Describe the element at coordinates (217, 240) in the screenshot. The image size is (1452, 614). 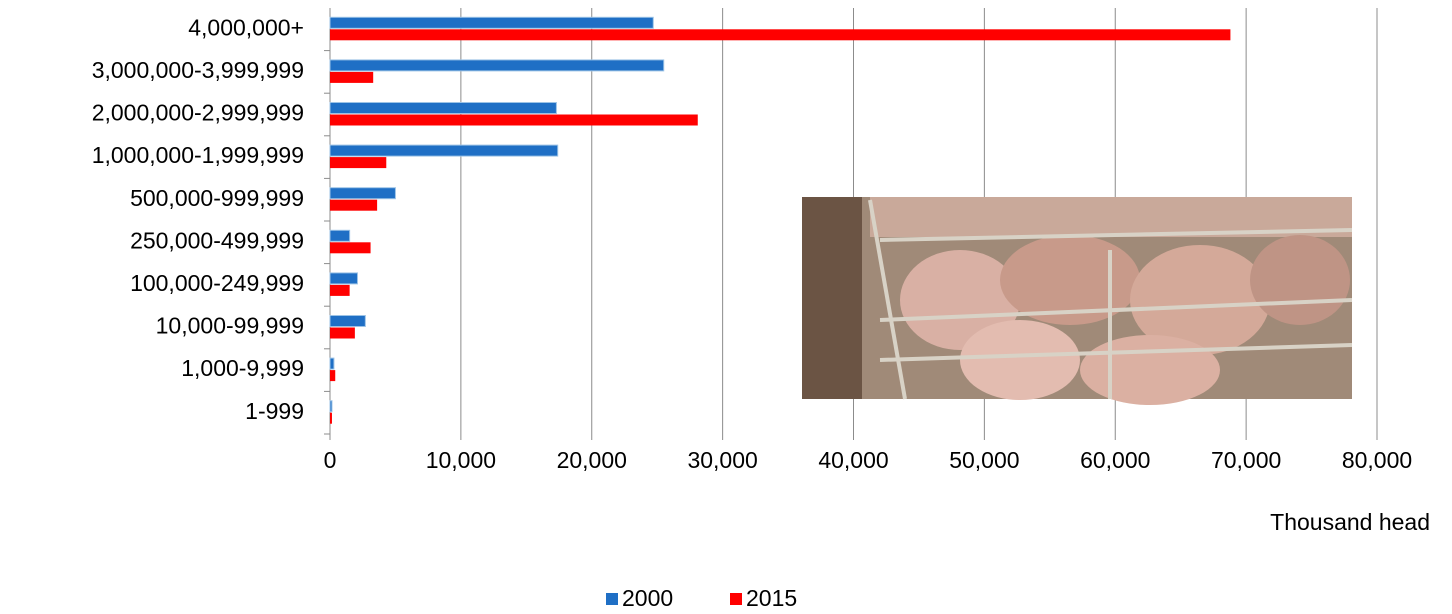
I see `y-tick-label: 250,000-499,999` at that location.